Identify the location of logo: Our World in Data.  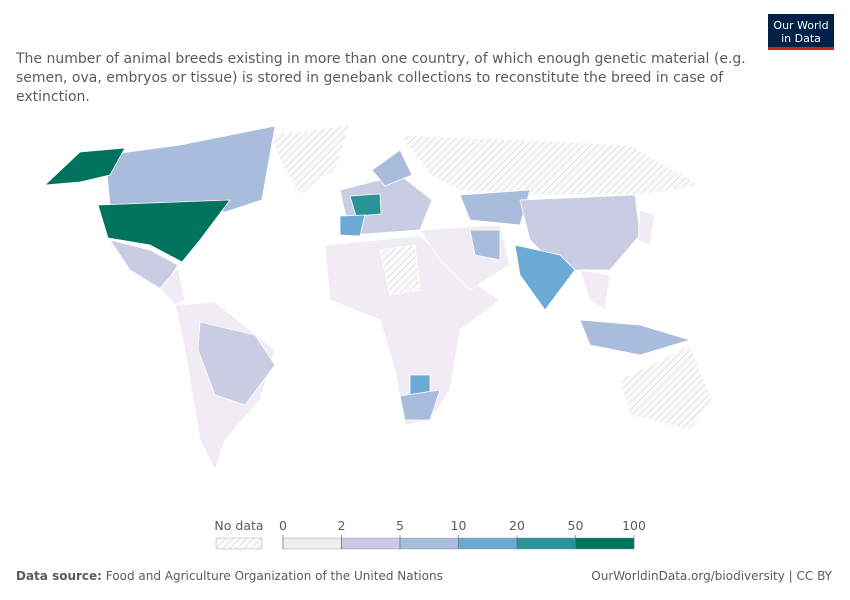
(801, 32).